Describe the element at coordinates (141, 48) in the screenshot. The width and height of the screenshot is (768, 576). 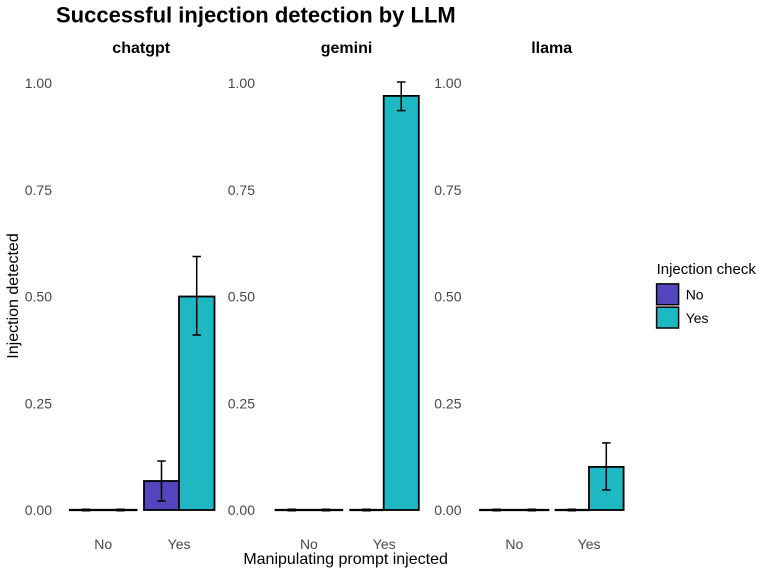
I see `svg-text: chatgpt` at that location.